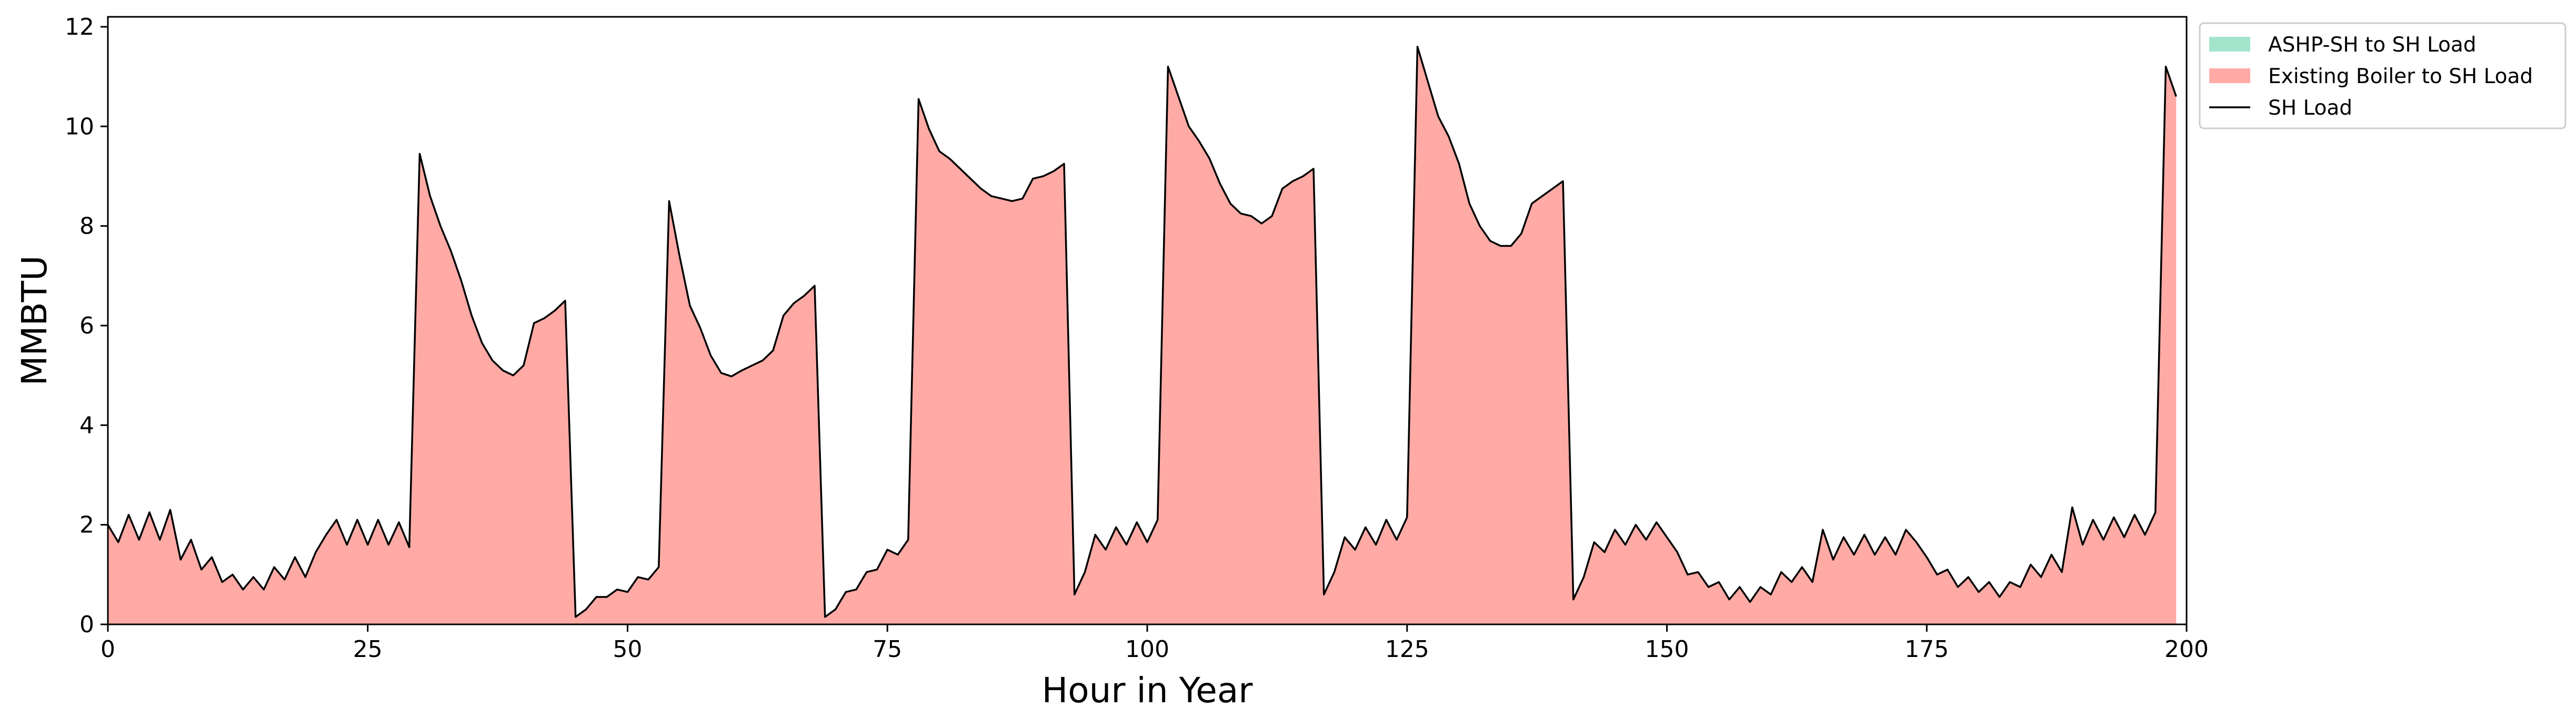  Describe the element at coordinates (368, 649) in the screenshot. I see `x-tick-label: 25` at that location.